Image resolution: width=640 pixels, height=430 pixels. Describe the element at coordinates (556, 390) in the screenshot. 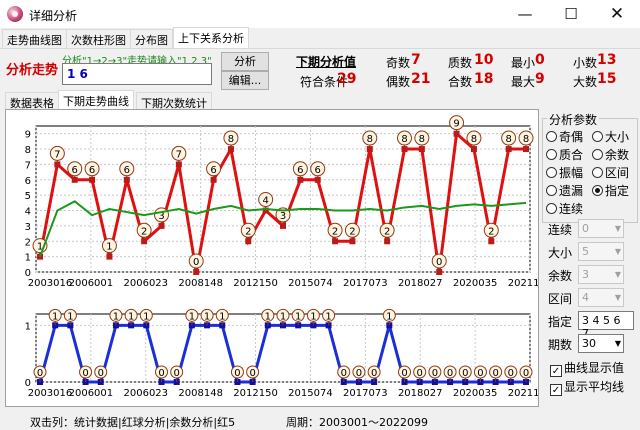

I see `check-icon: ✓` at that location.